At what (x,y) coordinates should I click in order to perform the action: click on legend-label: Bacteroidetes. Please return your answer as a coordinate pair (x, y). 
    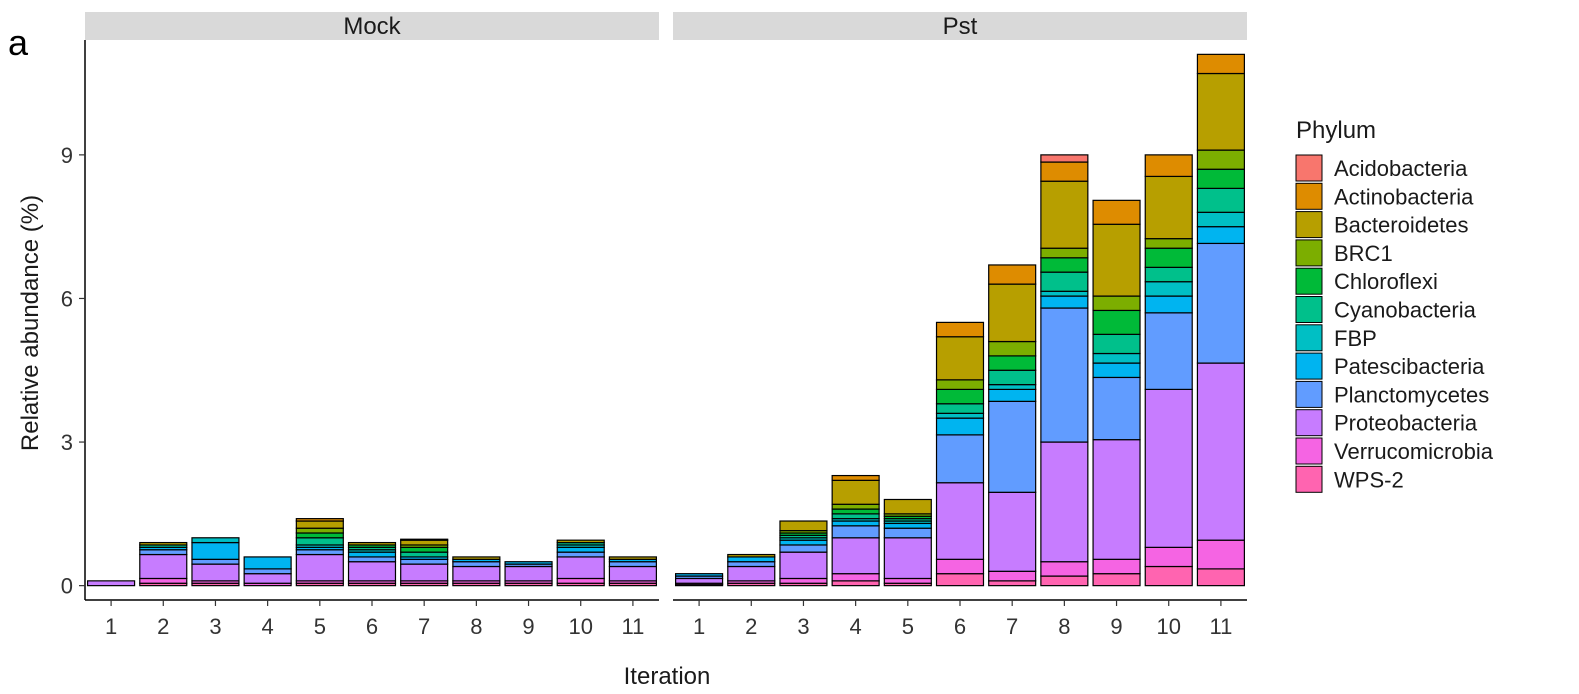
    Looking at the image, I should click on (1401, 225).